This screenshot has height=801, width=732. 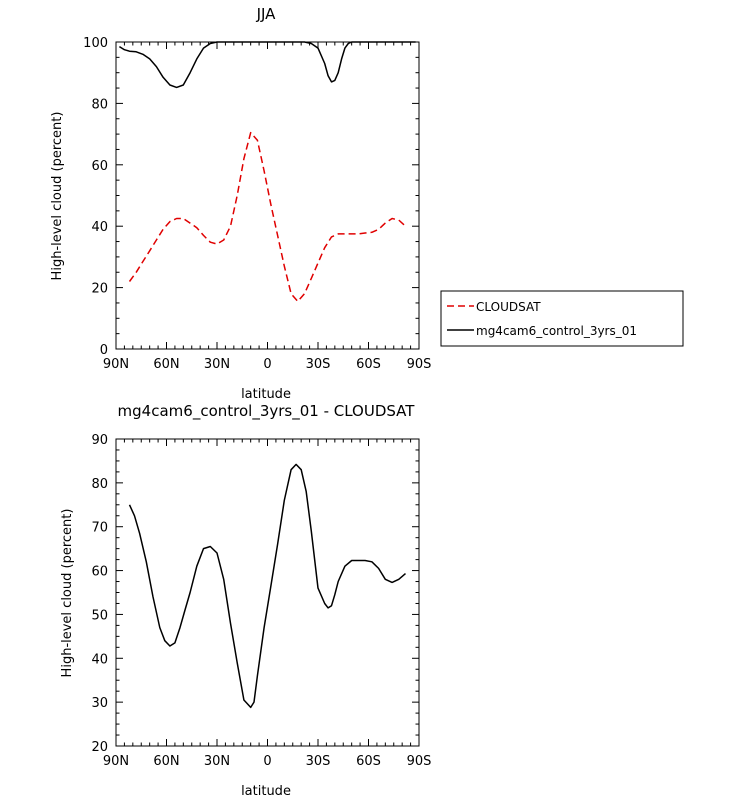 I want to click on bottom-x-axis-label: latitude, so click(x=266, y=791).